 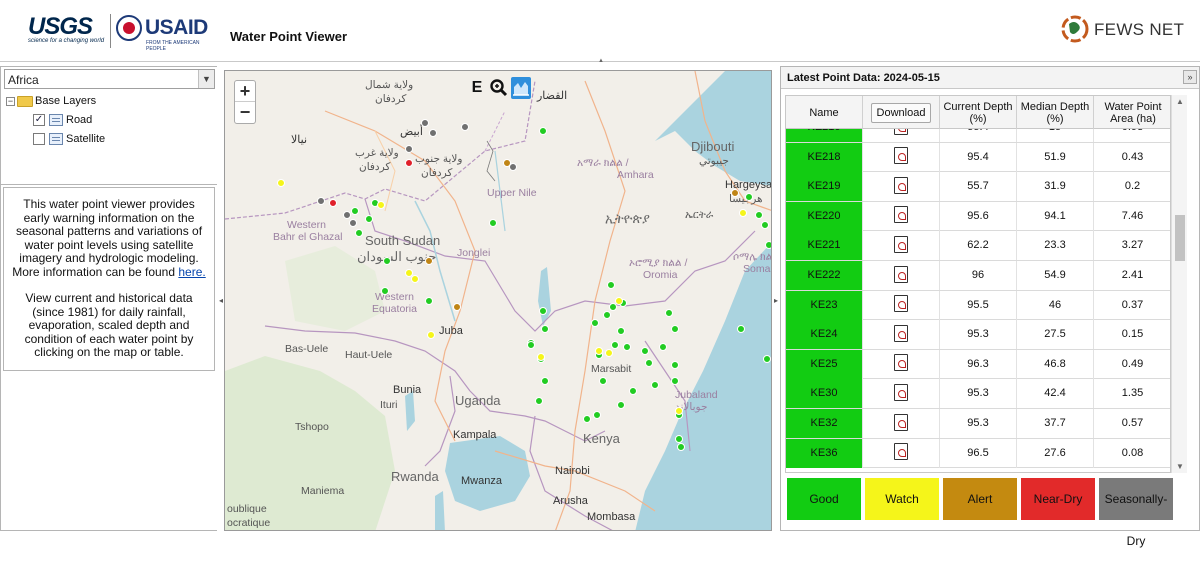 What do you see at coordinates (245, 112) in the screenshot?
I see `zoom-out-button: −` at bounding box center [245, 112].